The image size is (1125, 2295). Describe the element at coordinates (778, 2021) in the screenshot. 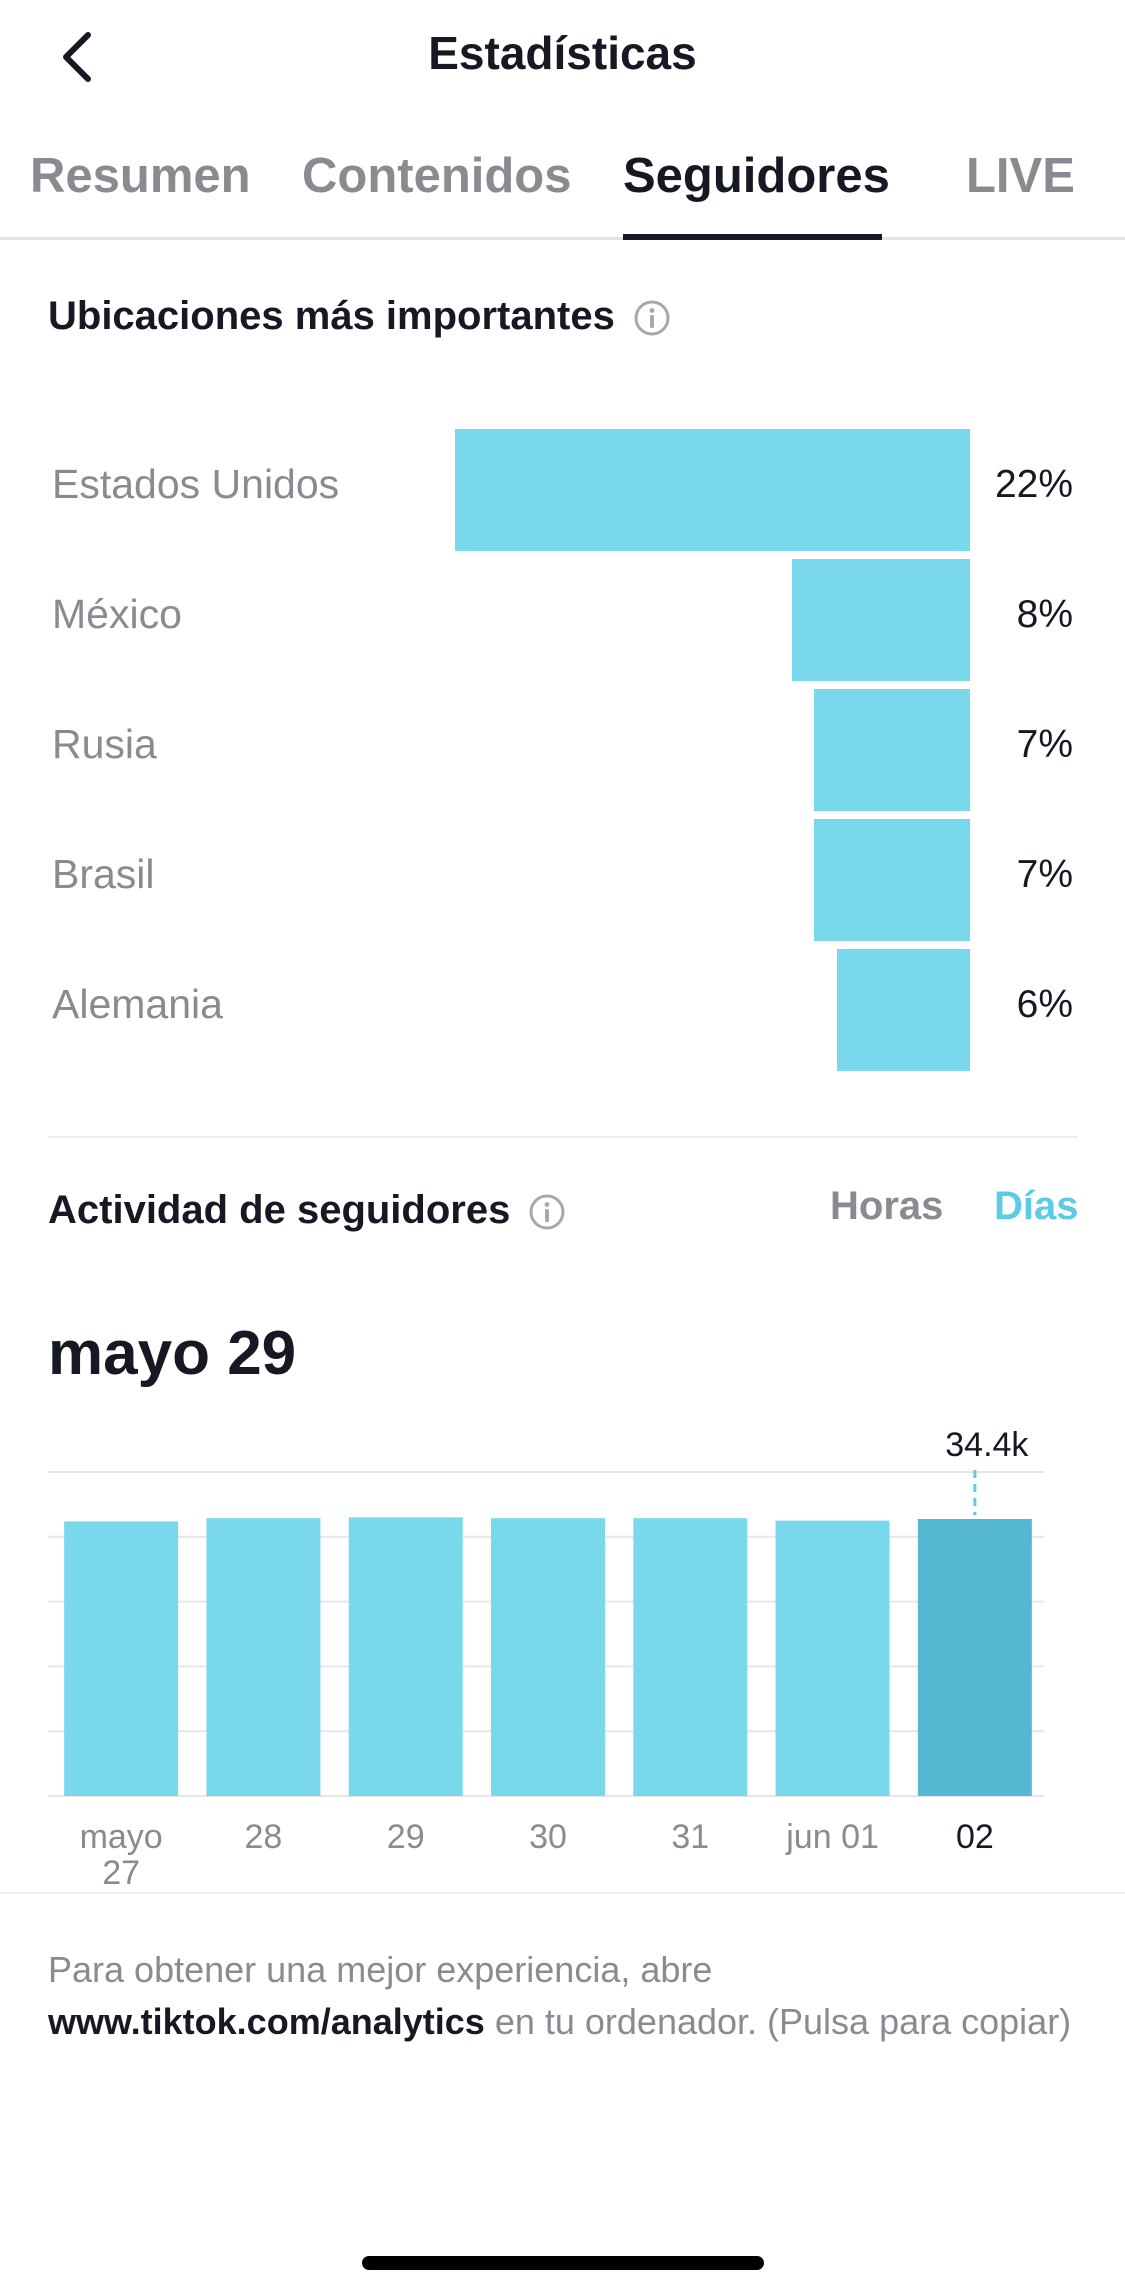

I see `footer-text-after: en tu ordenador. (Pulsa para copiar)` at that location.